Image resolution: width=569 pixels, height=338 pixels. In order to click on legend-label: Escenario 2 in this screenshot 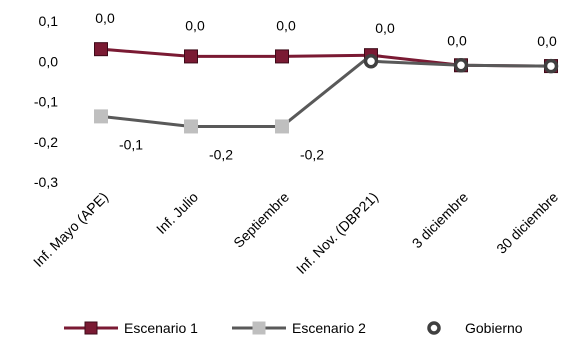, I will do `click(329, 328)`.